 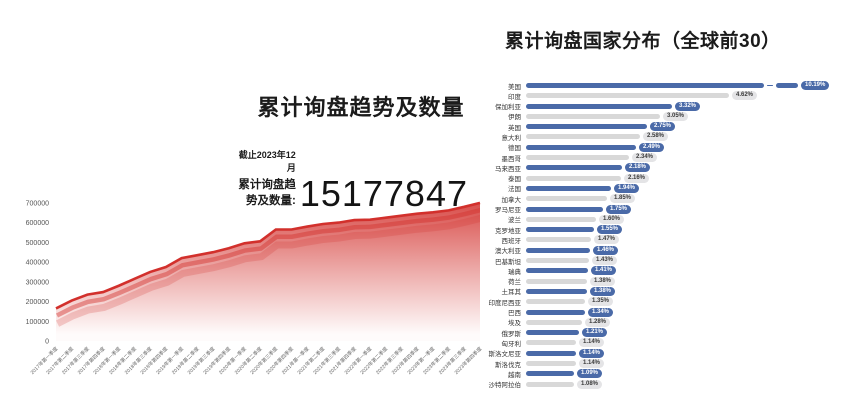 What do you see at coordinates (646, 384) in the screenshot?
I see `bar-row: 沙特阿拉伯 1.08%` at bounding box center [646, 384].